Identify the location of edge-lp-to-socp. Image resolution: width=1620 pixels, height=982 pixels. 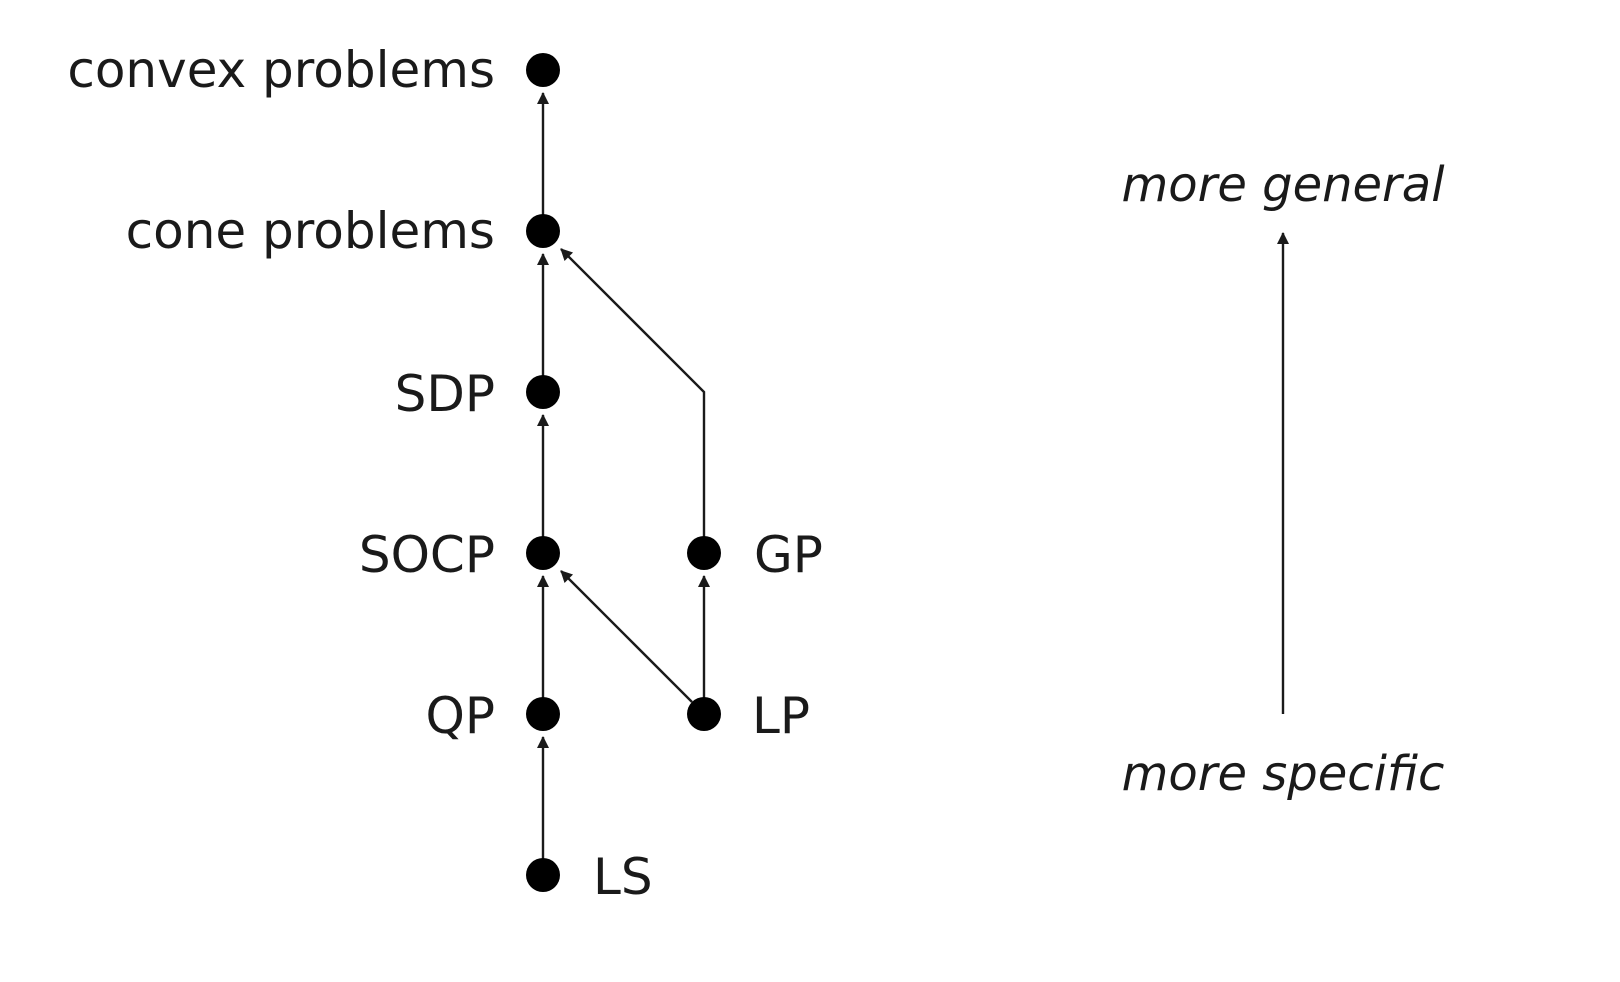
(626, 636).